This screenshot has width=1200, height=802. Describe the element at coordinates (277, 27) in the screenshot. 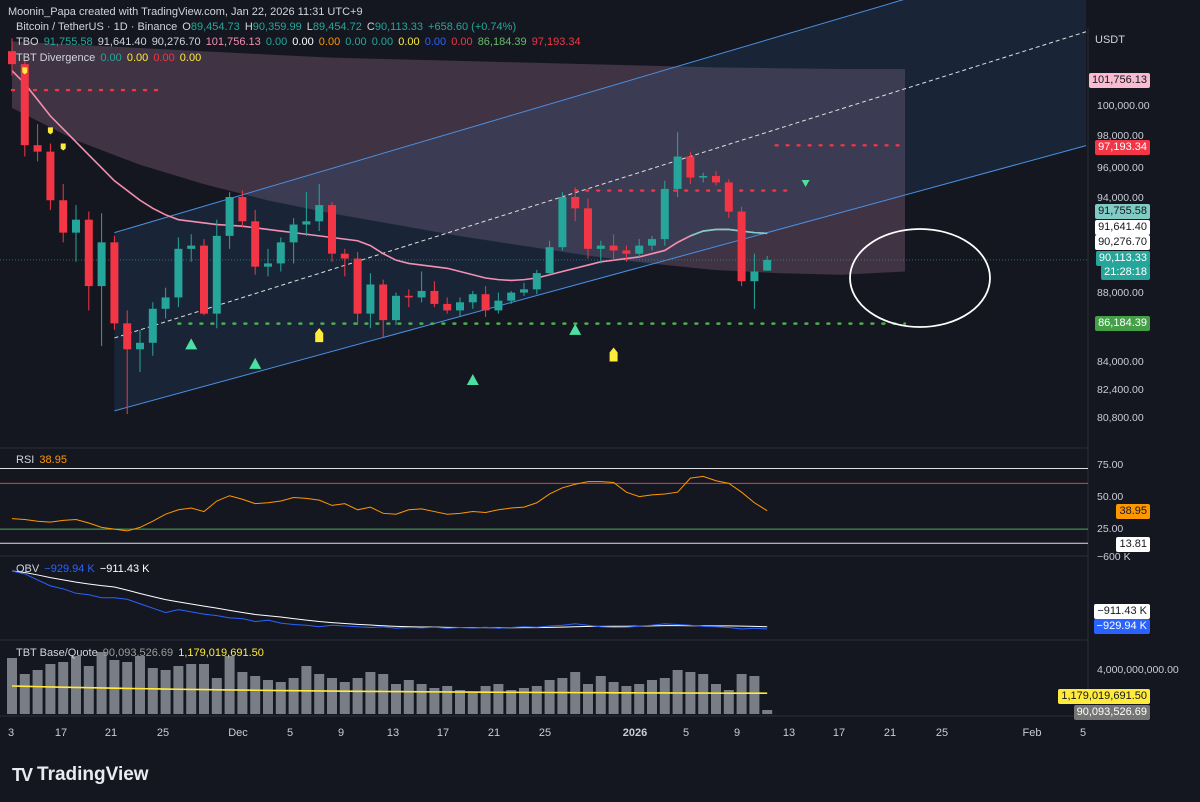

I see `high-value: 90,359.99` at that location.